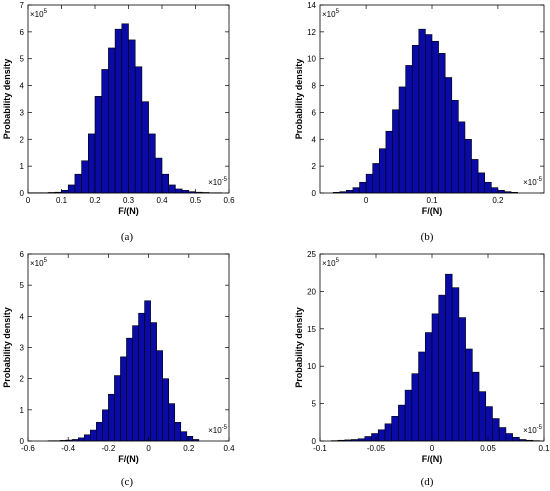 Image resolution: width=550 pixels, height=491 pixels. I want to click on x-tick-label: 0.3, so click(129, 200).